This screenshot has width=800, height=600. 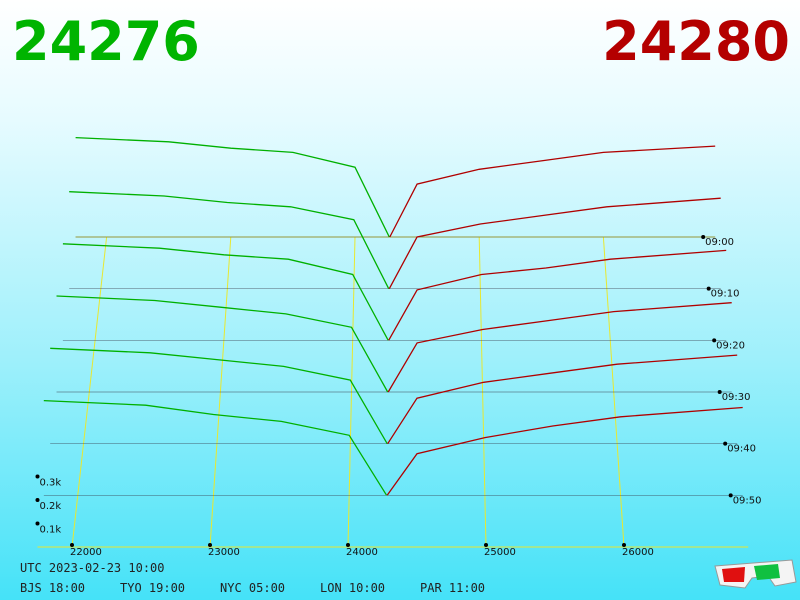 I want to click on time-tick-label: 09:50, so click(x=747, y=500).